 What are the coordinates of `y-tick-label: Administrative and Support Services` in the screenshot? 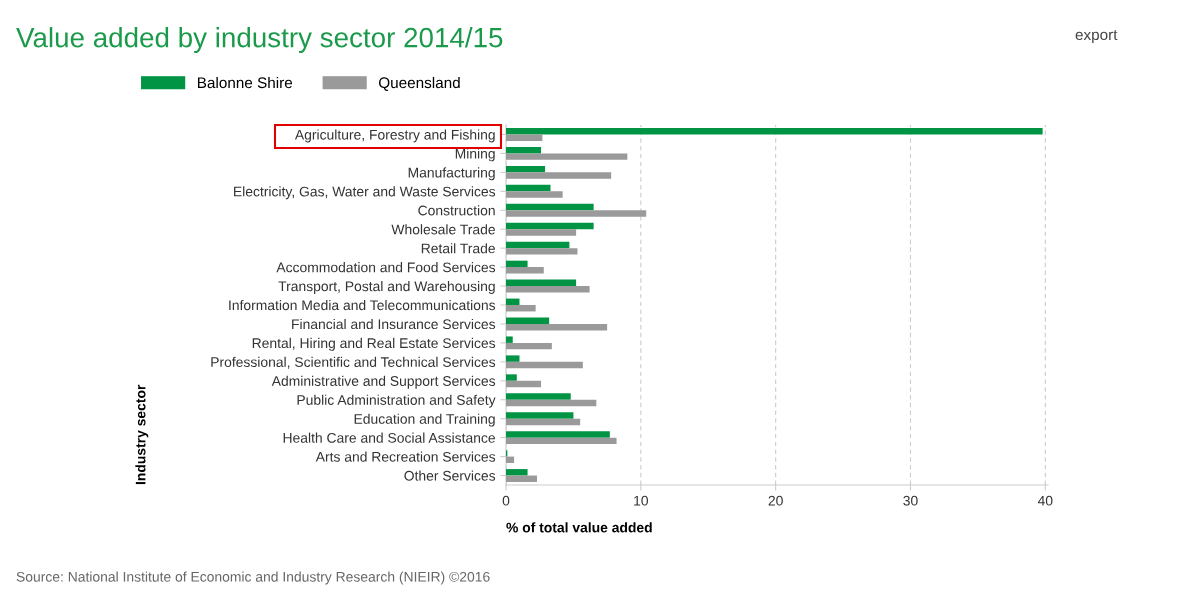 It's located at (383, 382).